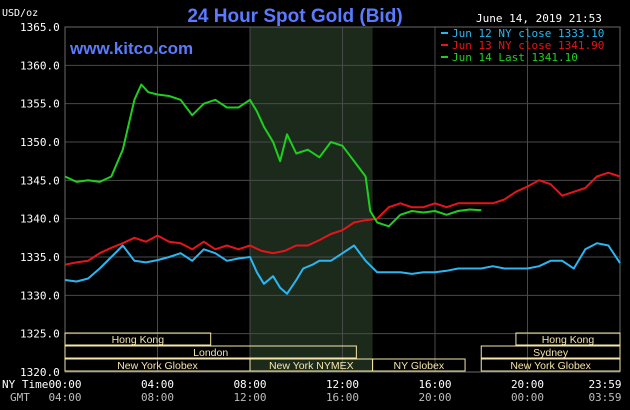  I want to click on y-tick-label: 1325.0, so click(40, 334).